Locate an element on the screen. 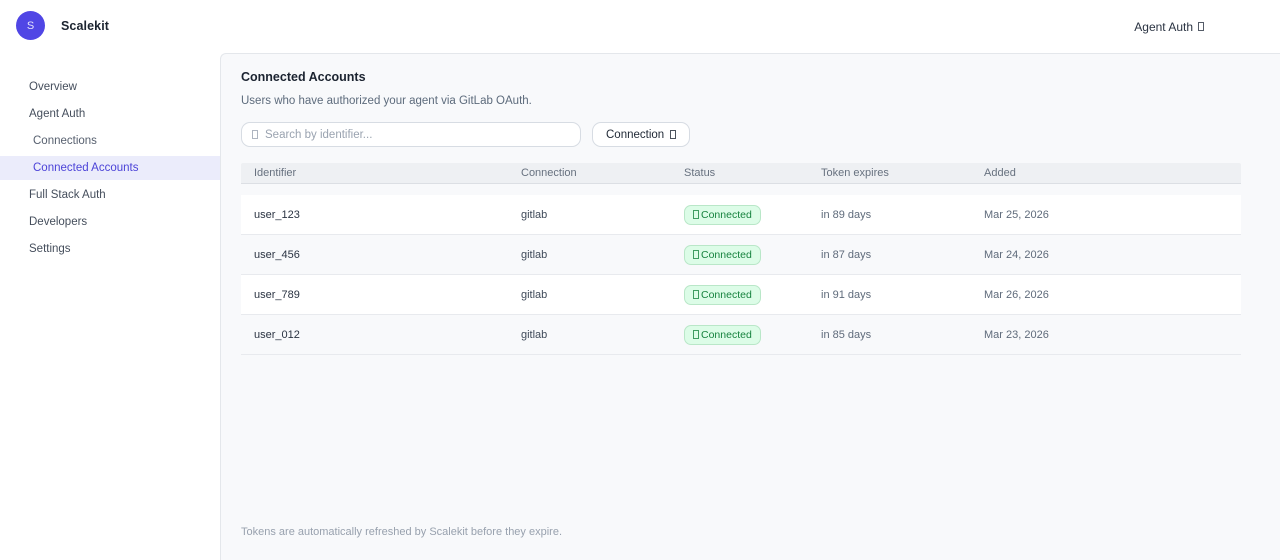 The height and width of the screenshot is (560, 1280). cell-token-expires: in 85 days is located at coordinates (846, 334).